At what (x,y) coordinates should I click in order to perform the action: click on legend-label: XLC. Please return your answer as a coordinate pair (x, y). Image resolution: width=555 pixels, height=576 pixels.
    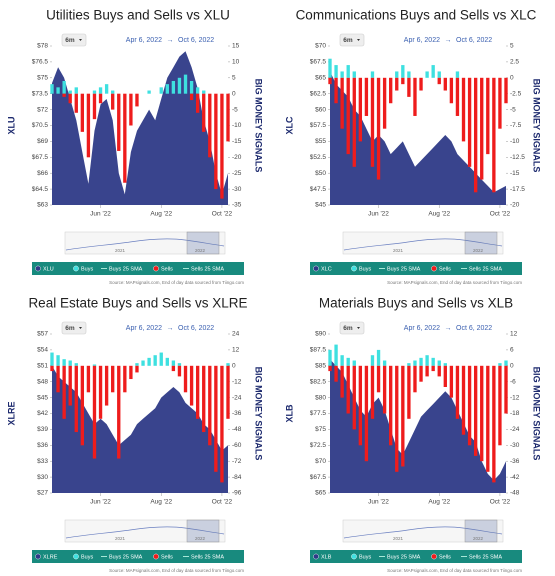
    Looking at the image, I should click on (326, 269).